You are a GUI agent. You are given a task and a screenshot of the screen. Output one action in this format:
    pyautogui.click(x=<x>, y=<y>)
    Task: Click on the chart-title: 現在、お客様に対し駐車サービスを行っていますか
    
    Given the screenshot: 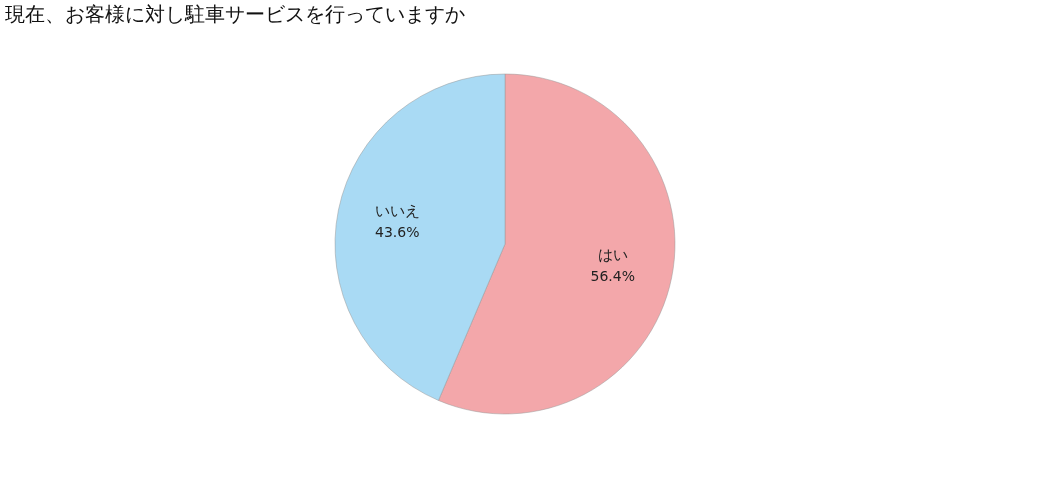 What is the action you would take?
    pyautogui.click(x=235, y=14)
    